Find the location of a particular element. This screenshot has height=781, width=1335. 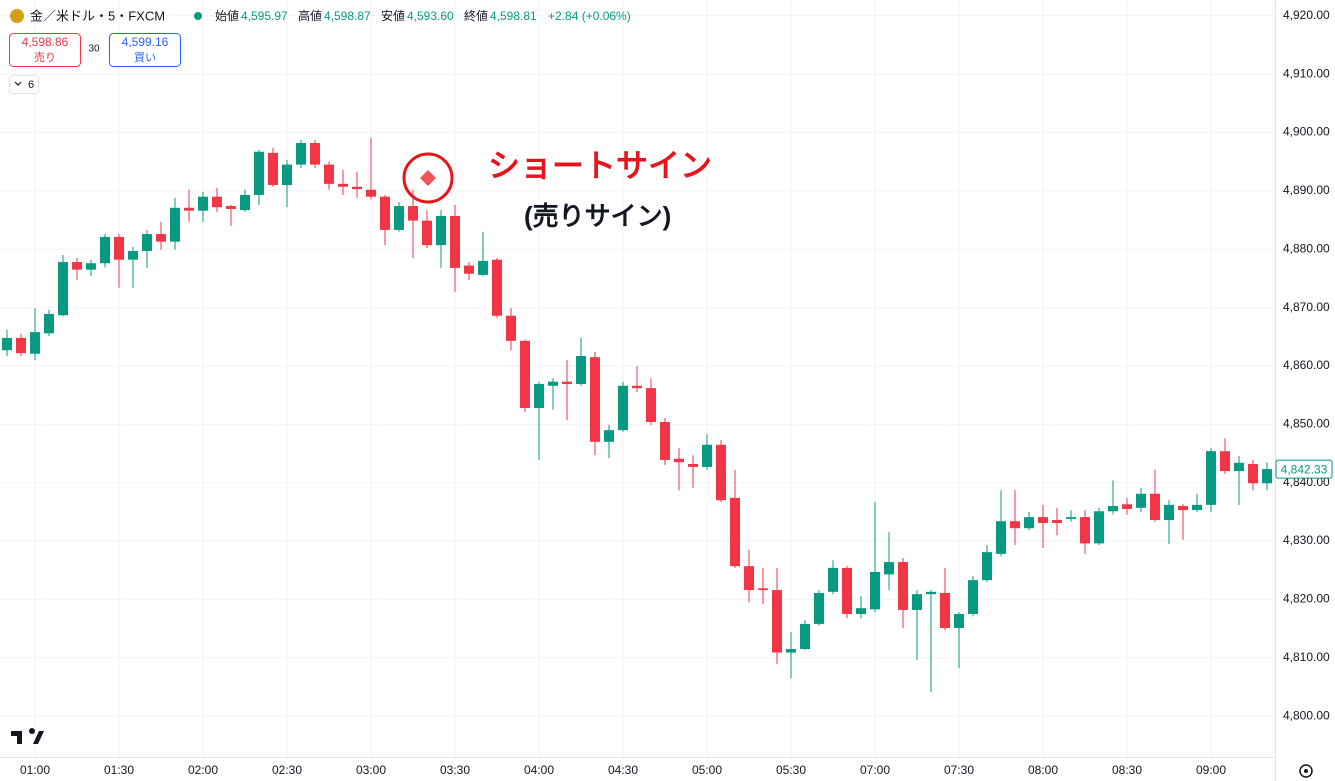

y-tick-label: 4,880.00 is located at coordinates (1306, 248).